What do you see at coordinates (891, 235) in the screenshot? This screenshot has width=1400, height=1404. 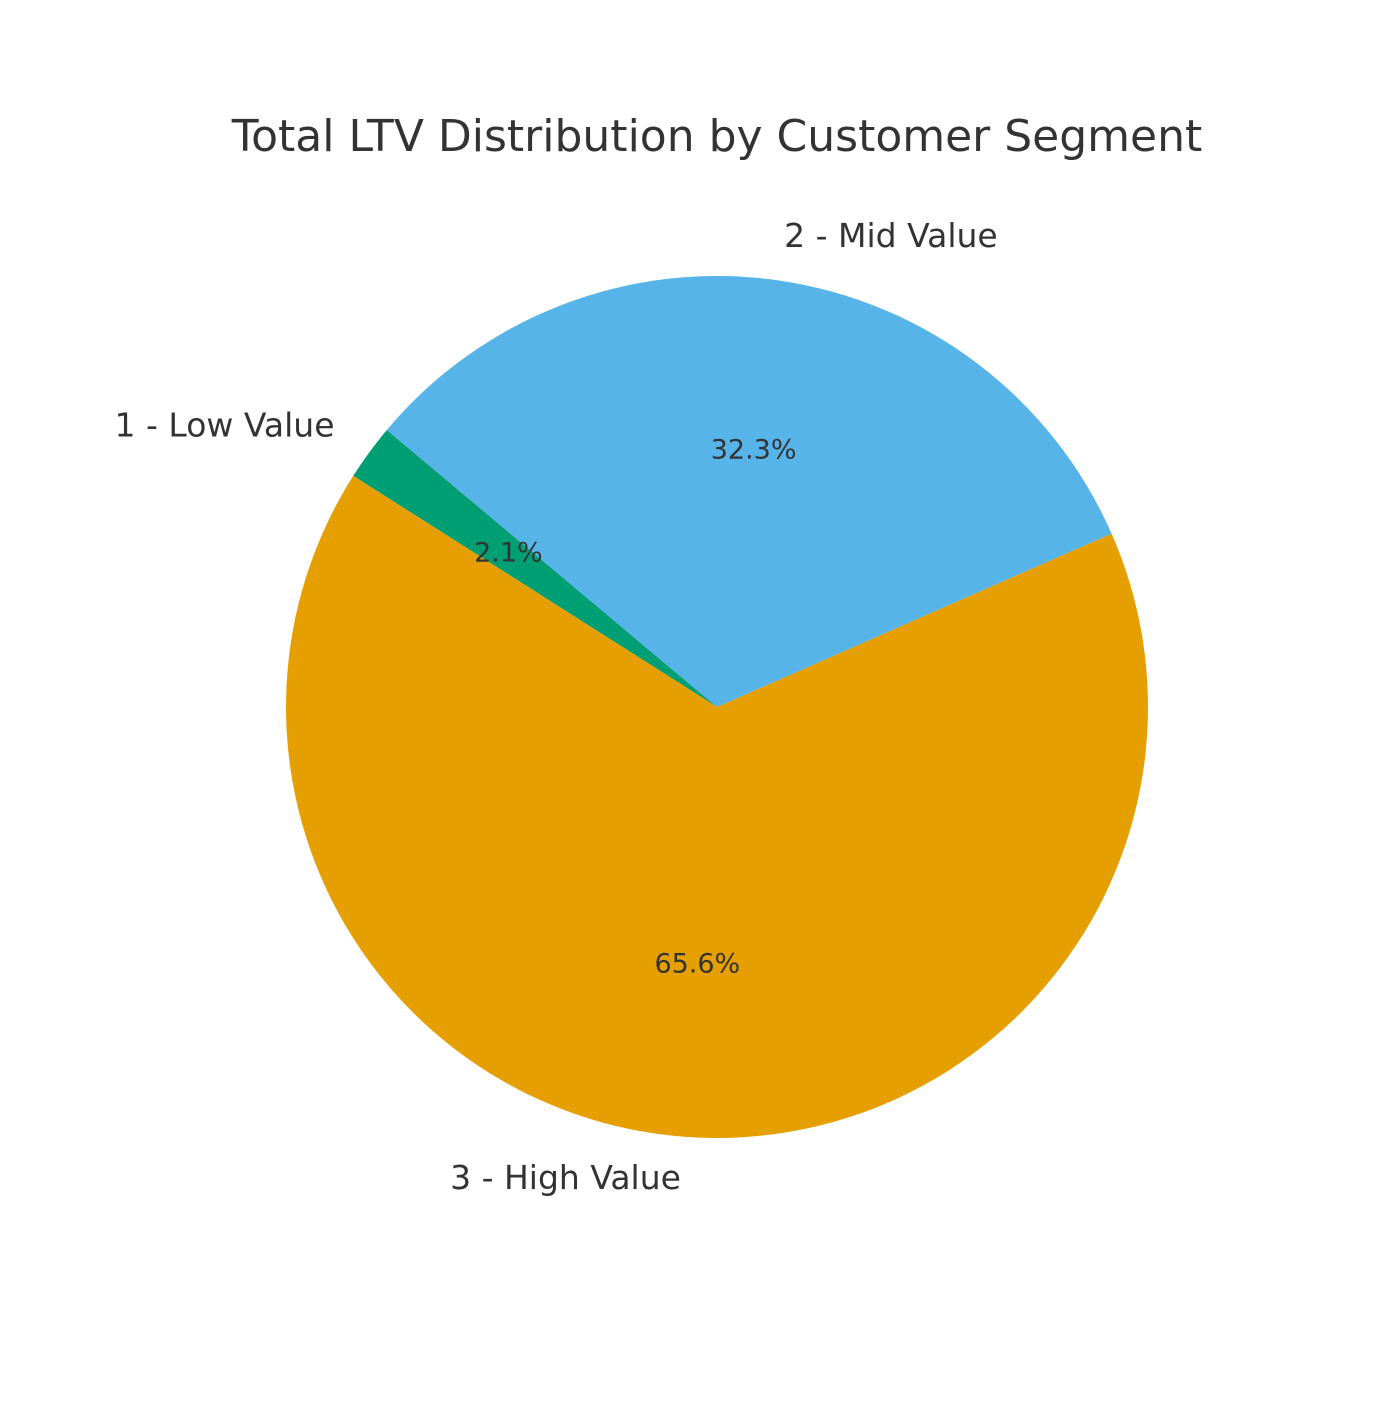 I see `slice-label-2-mid-value: 2 - Mid Value` at bounding box center [891, 235].